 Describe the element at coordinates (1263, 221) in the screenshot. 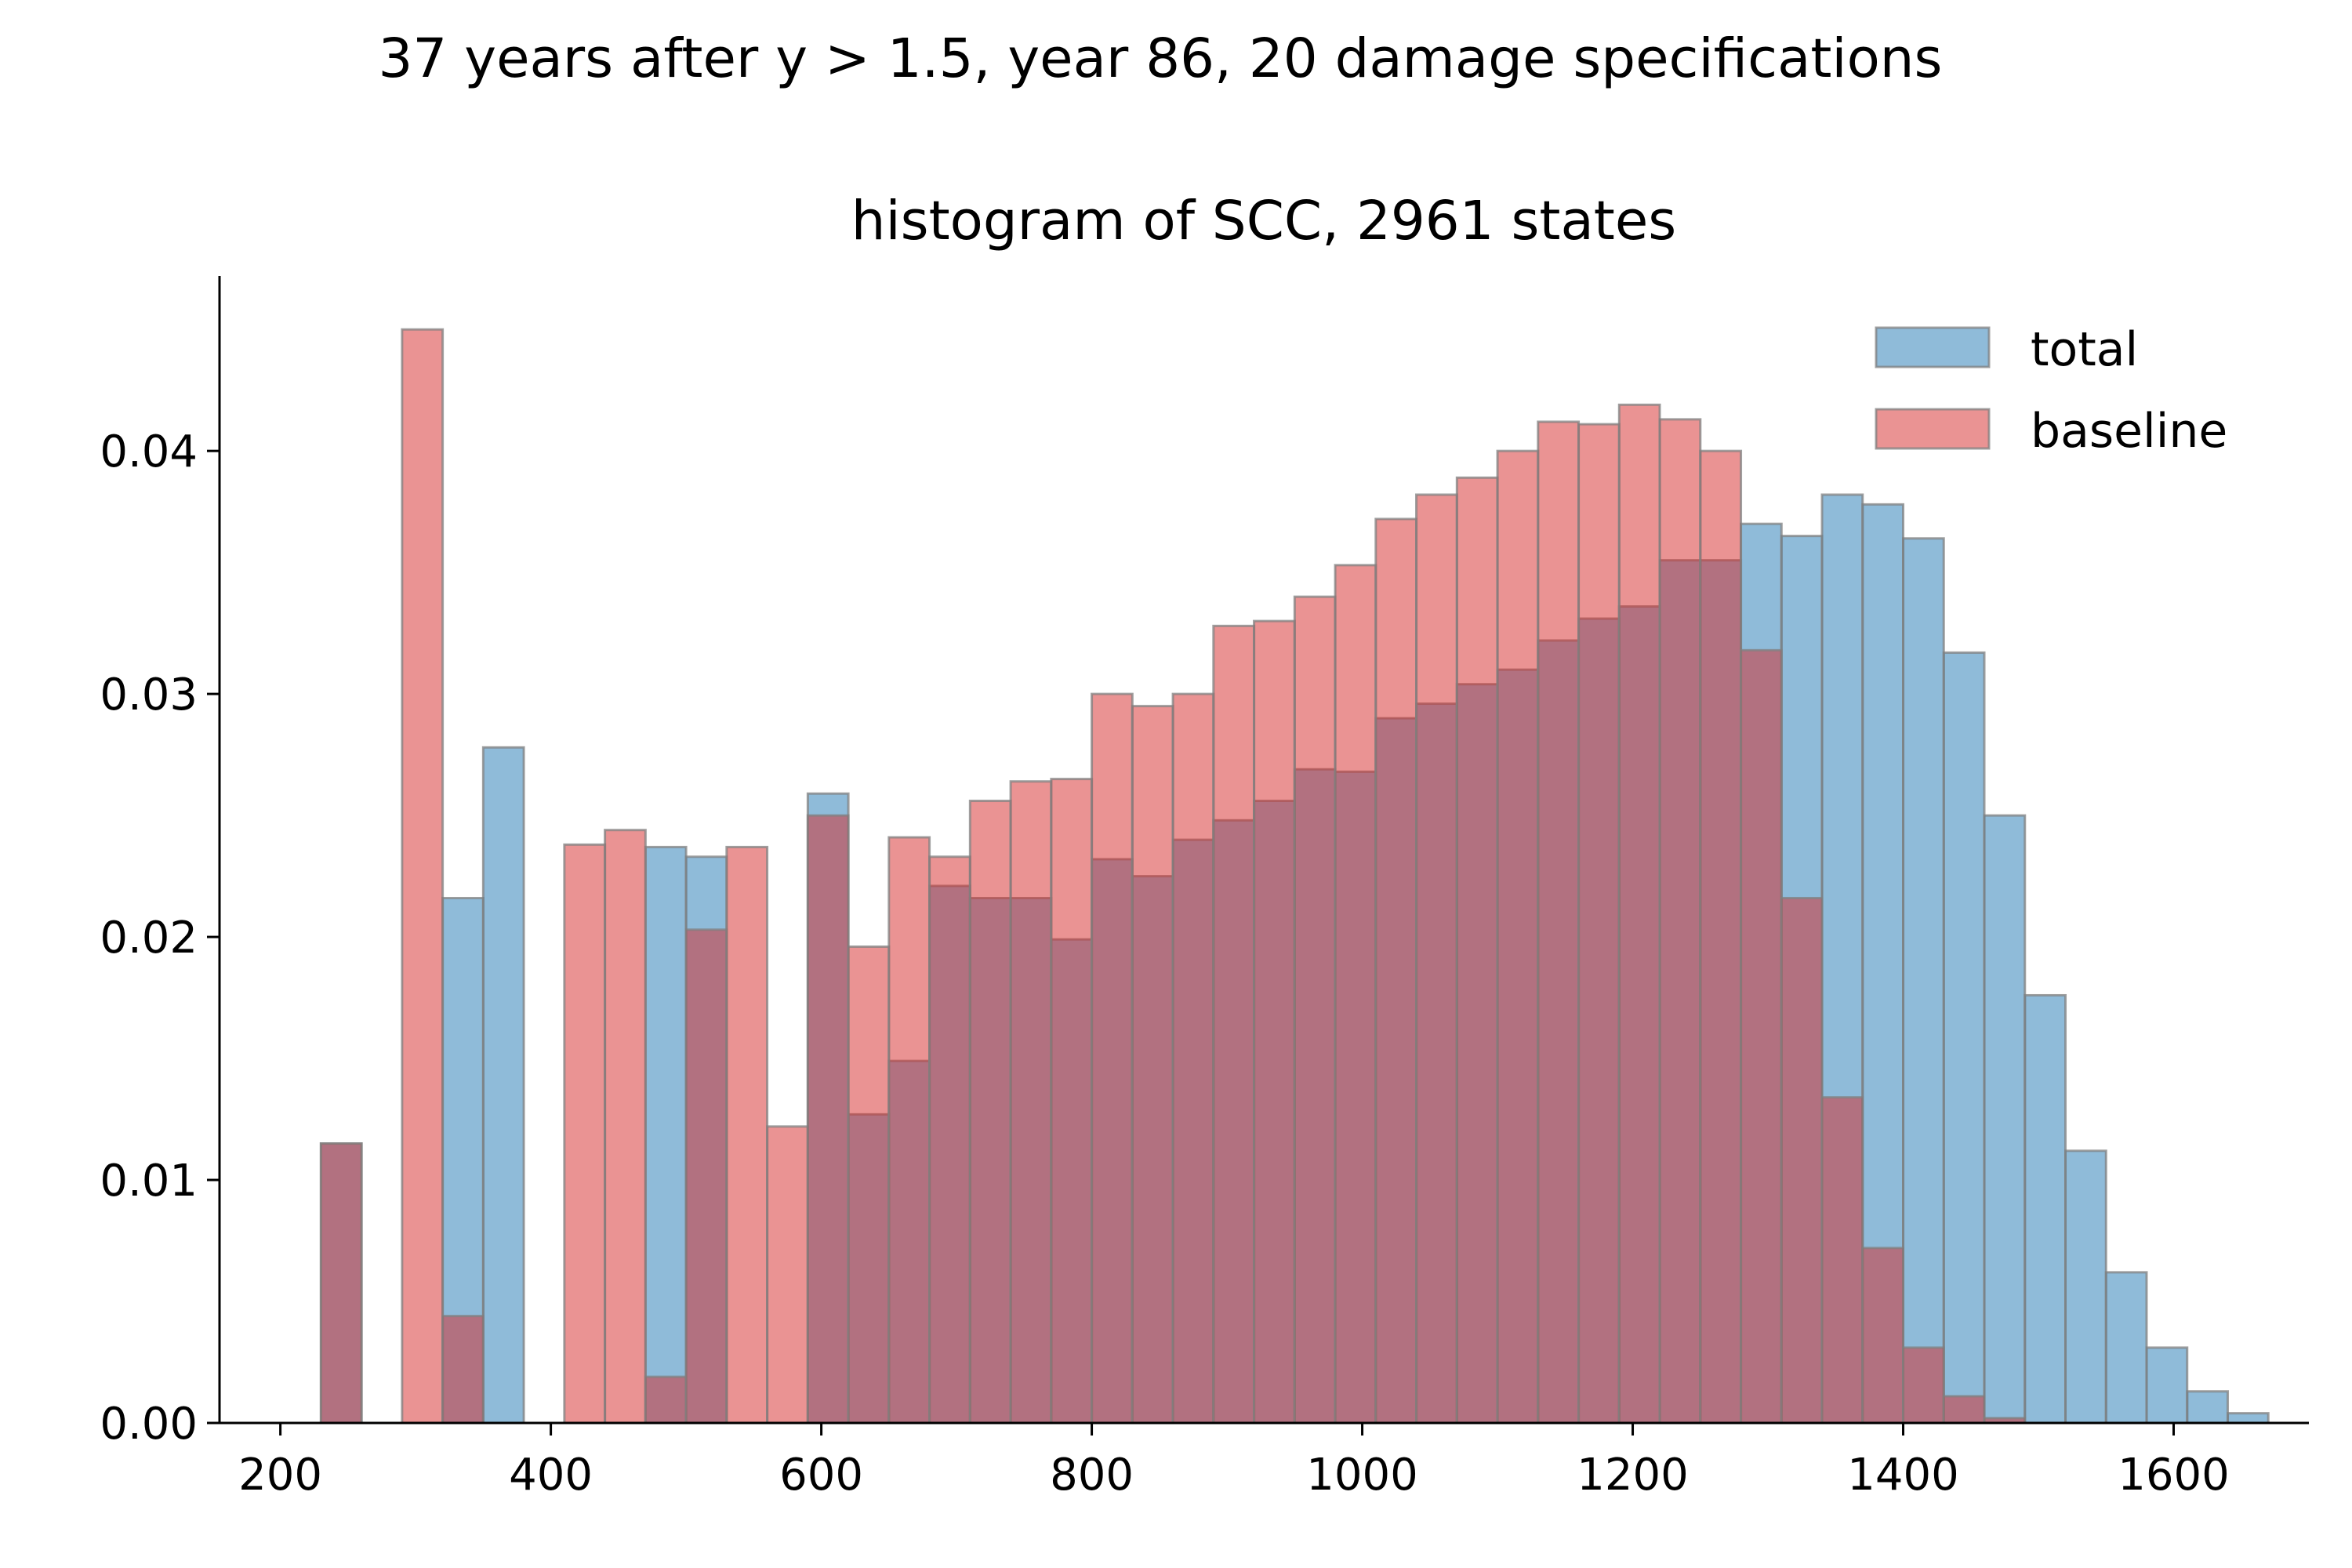

I see `chart-title: histogram of SCC, 2961 states` at that location.